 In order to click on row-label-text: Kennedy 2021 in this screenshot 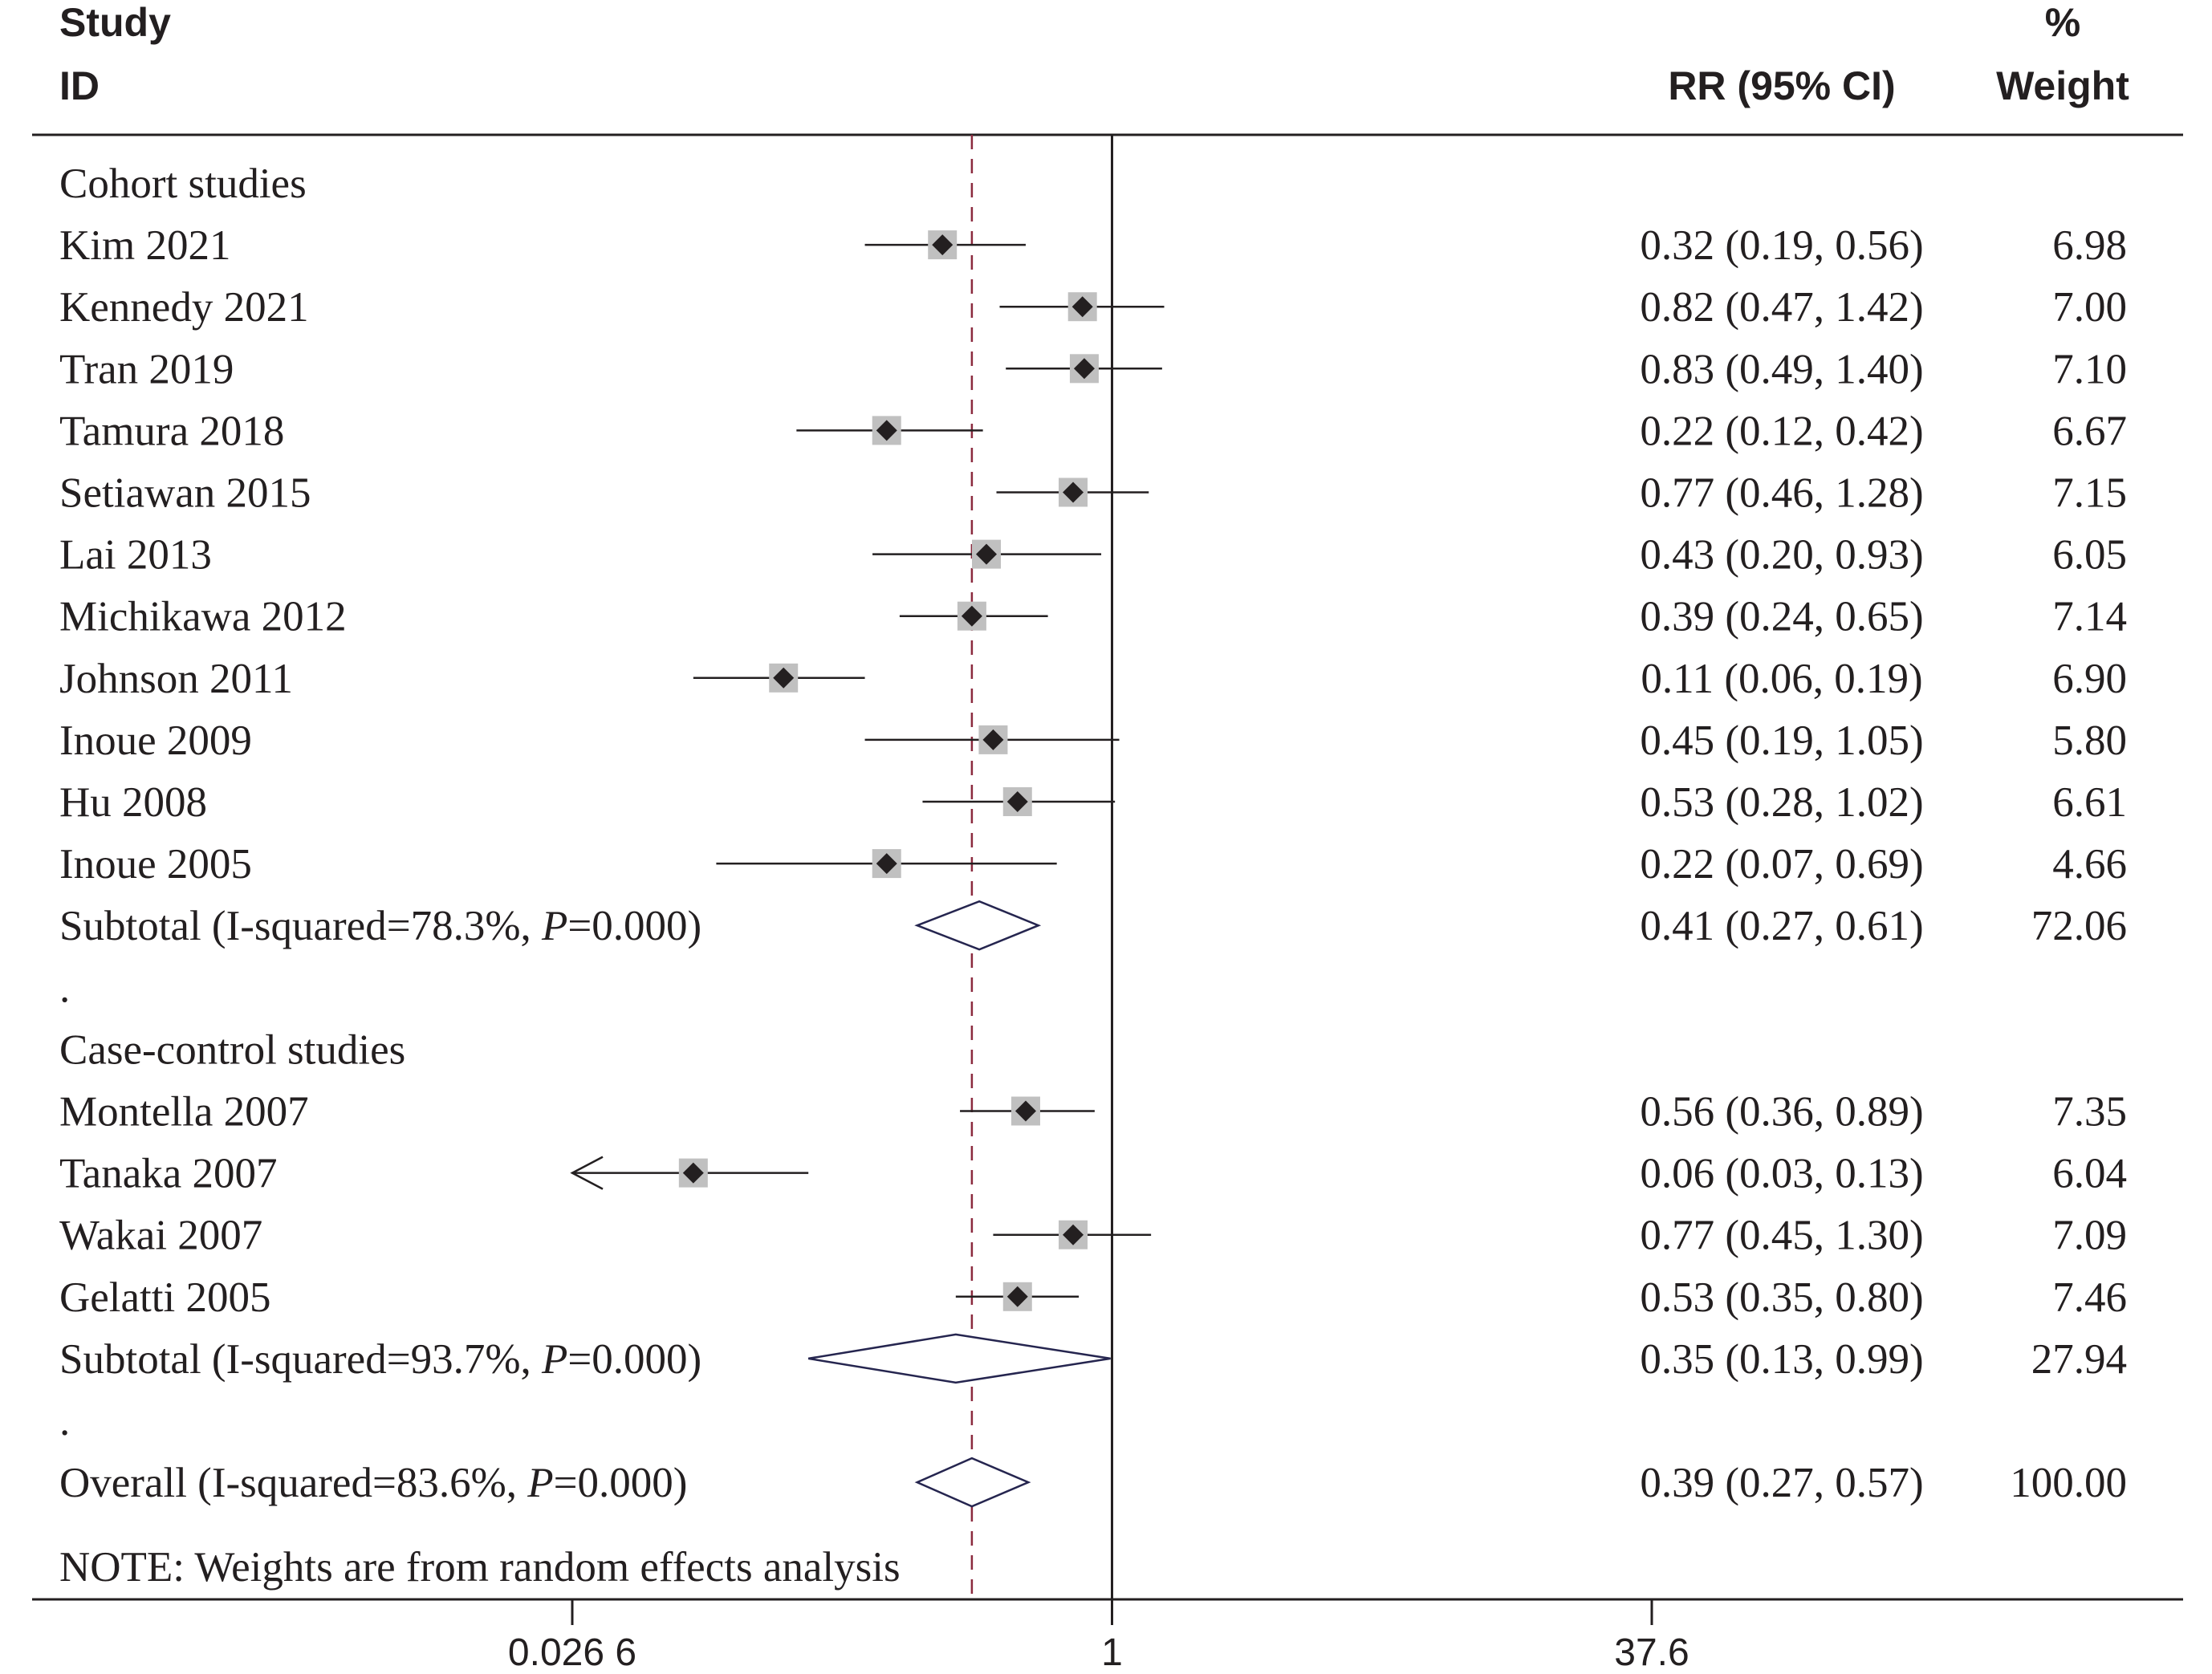, I will do `click(184, 307)`.